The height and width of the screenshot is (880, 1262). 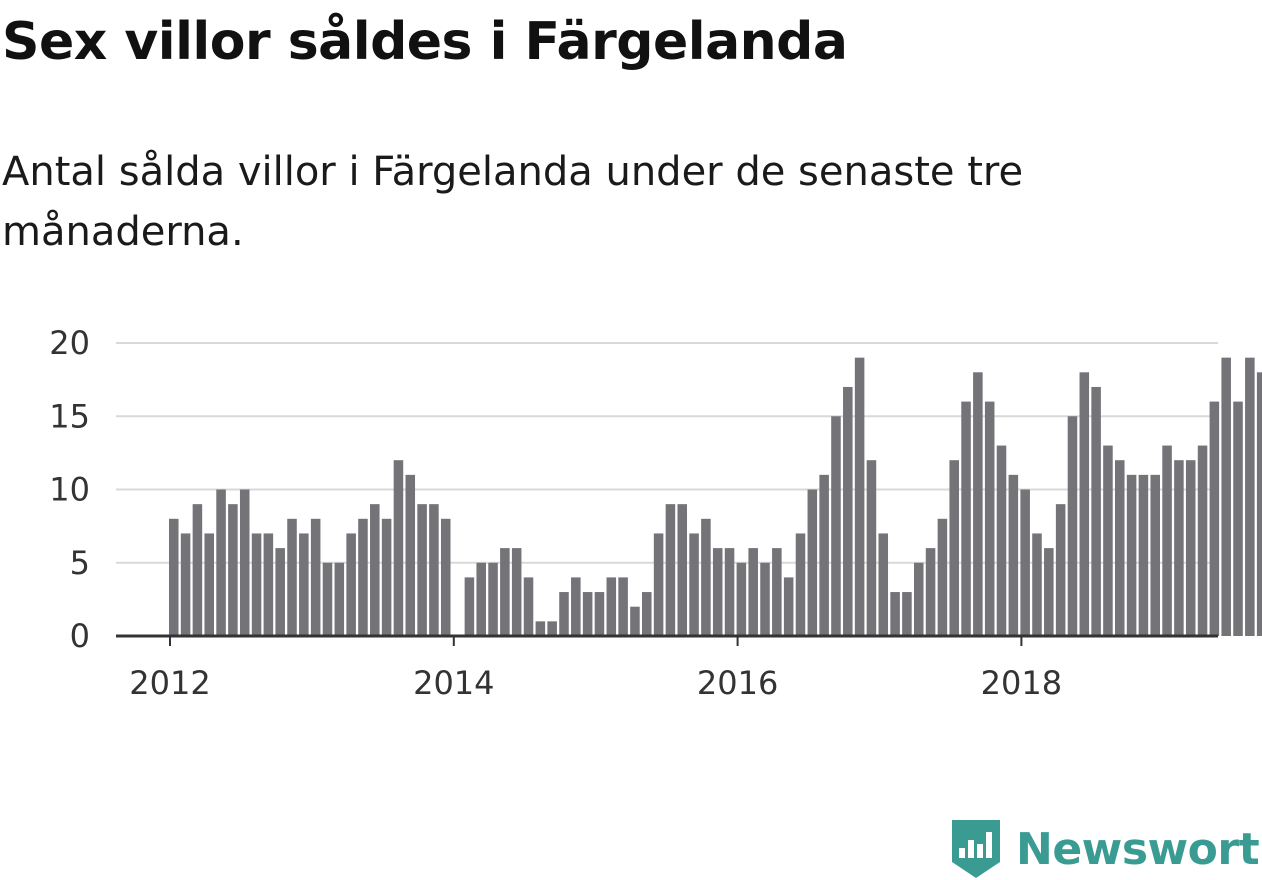 What do you see at coordinates (1021, 683) in the screenshot?
I see `x-tick-label: 2018` at bounding box center [1021, 683].